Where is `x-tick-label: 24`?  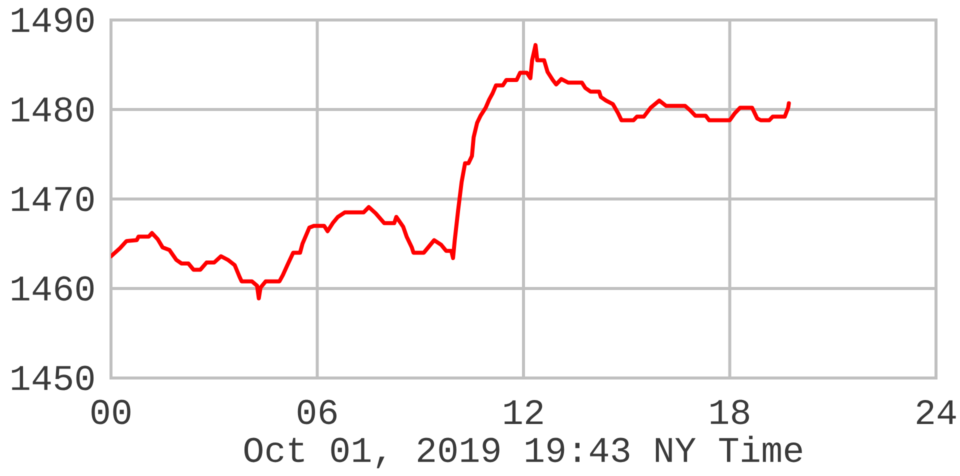
x-tick-label: 24 is located at coordinates (936, 412).